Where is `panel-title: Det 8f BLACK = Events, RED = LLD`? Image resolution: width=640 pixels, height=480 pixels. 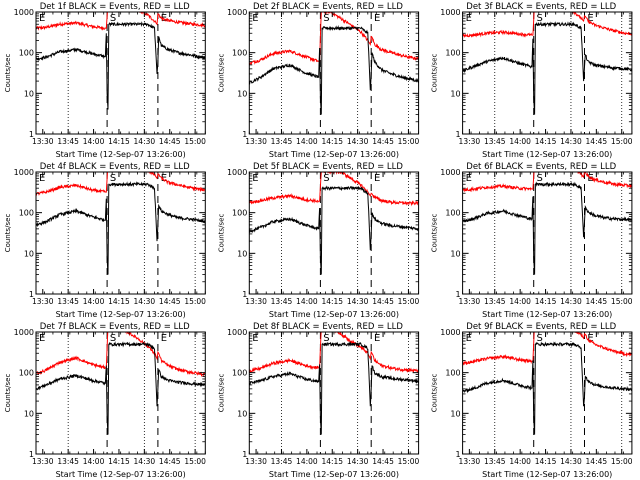 panel-title: Det 8f BLACK = Events, RED = LLD is located at coordinates (328, 327).